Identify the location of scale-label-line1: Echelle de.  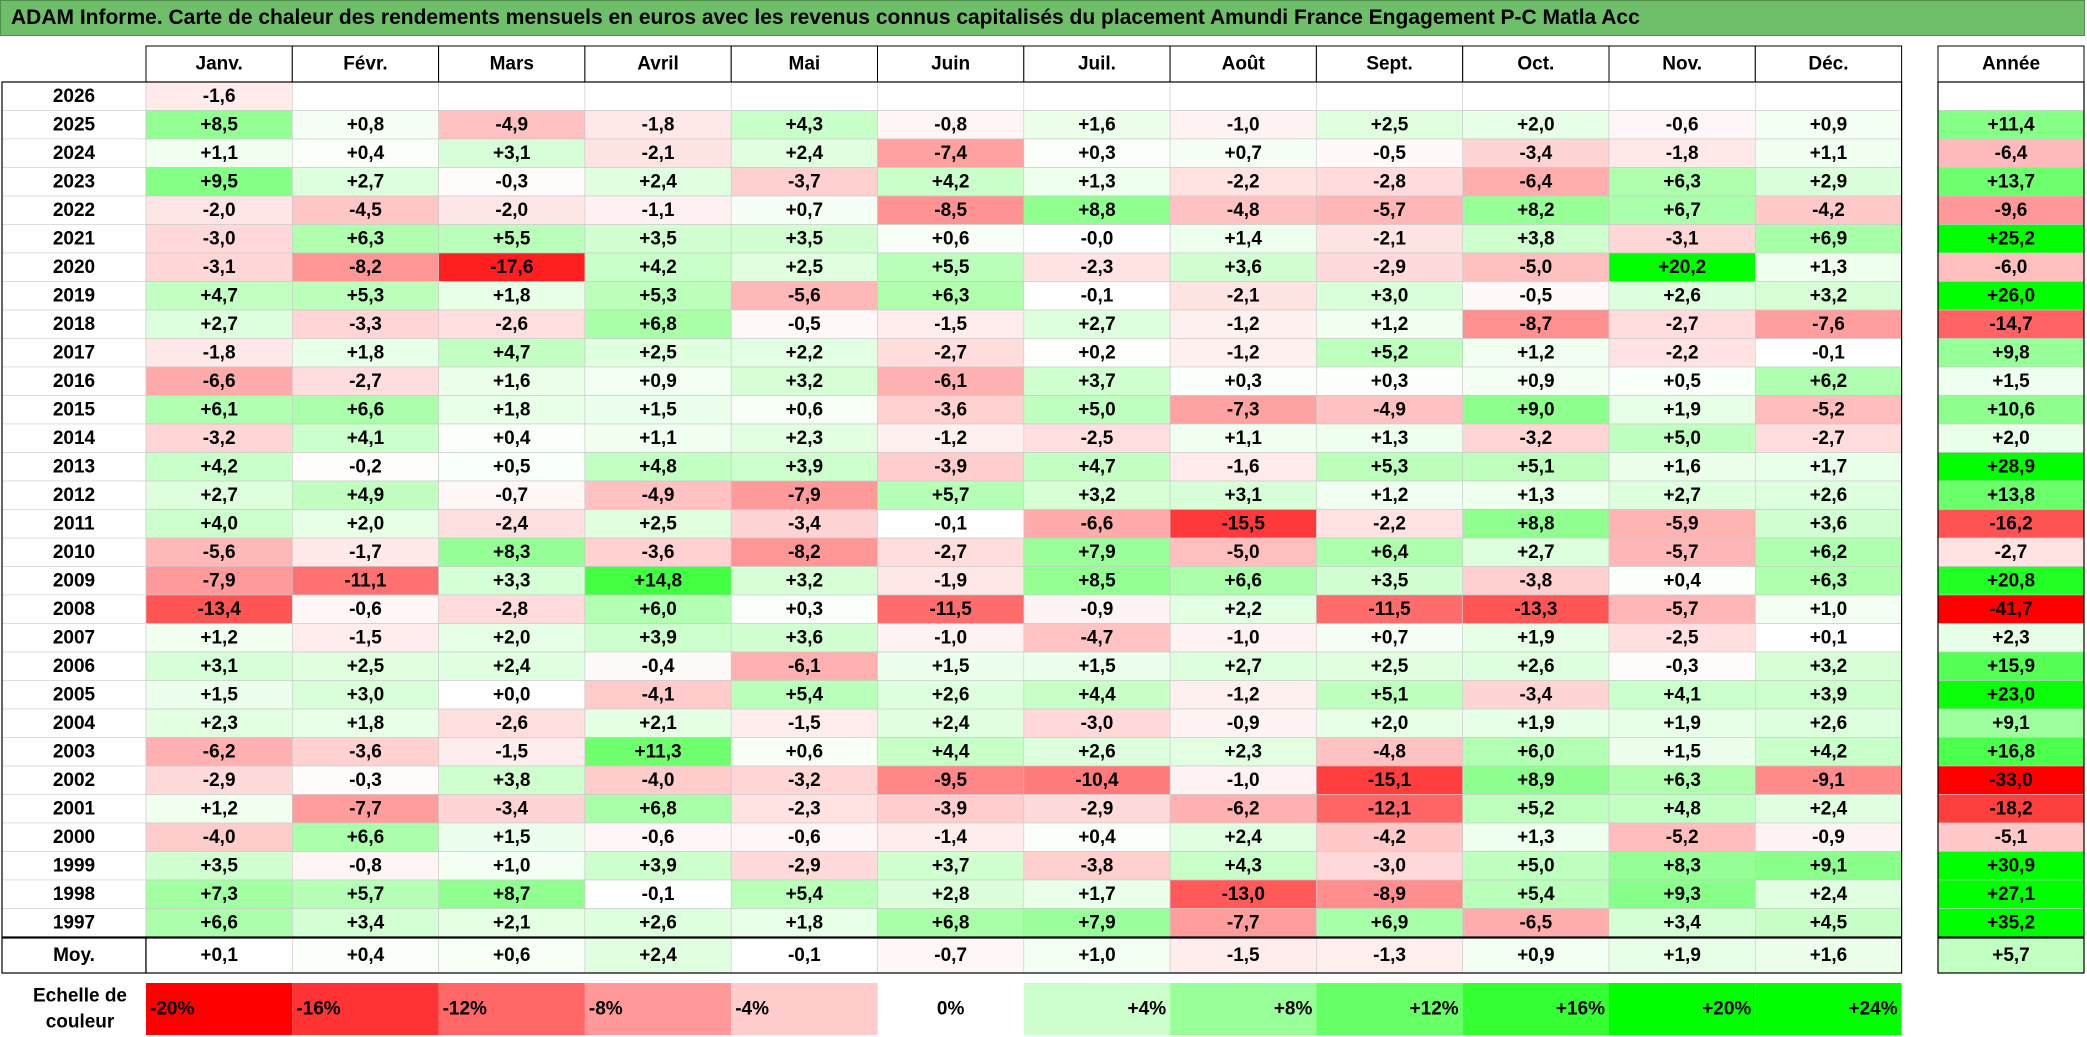
(80, 996).